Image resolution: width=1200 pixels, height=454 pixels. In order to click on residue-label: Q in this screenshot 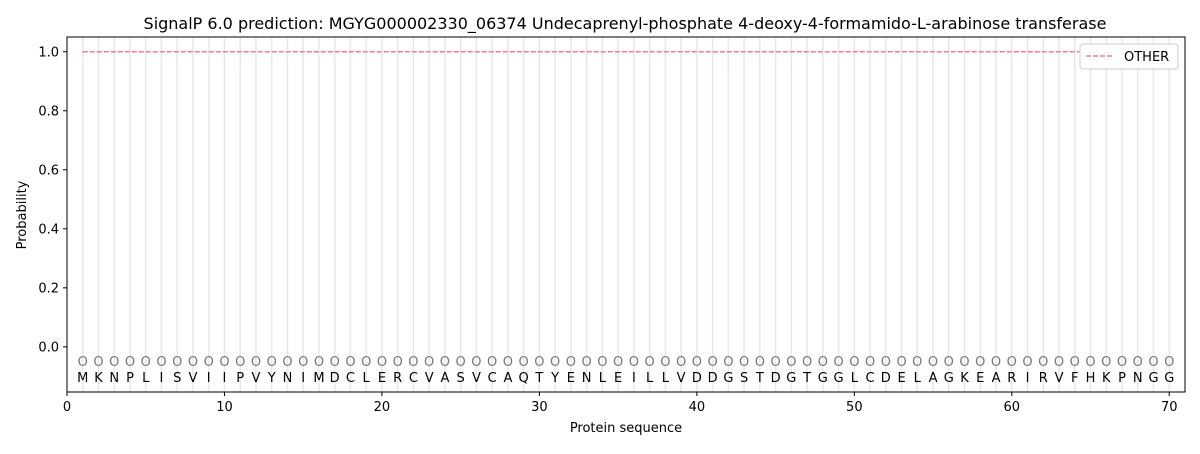, I will do `click(524, 378)`.